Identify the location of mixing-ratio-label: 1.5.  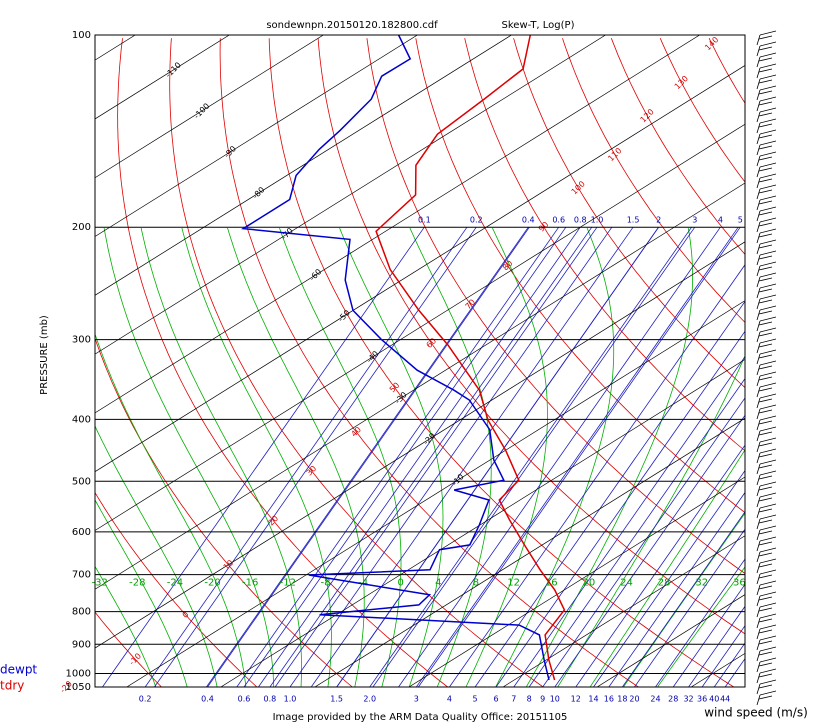
(633, 220).